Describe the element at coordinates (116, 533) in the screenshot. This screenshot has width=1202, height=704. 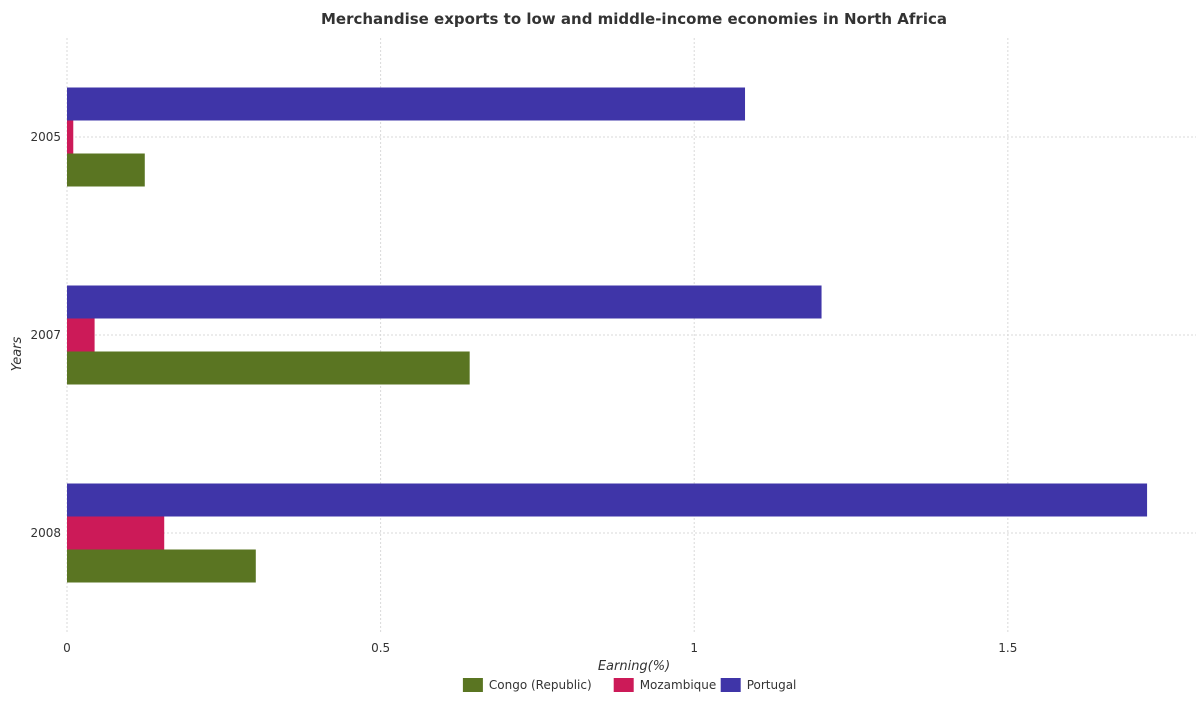
I see `bar-mozambique-2008` at that location.